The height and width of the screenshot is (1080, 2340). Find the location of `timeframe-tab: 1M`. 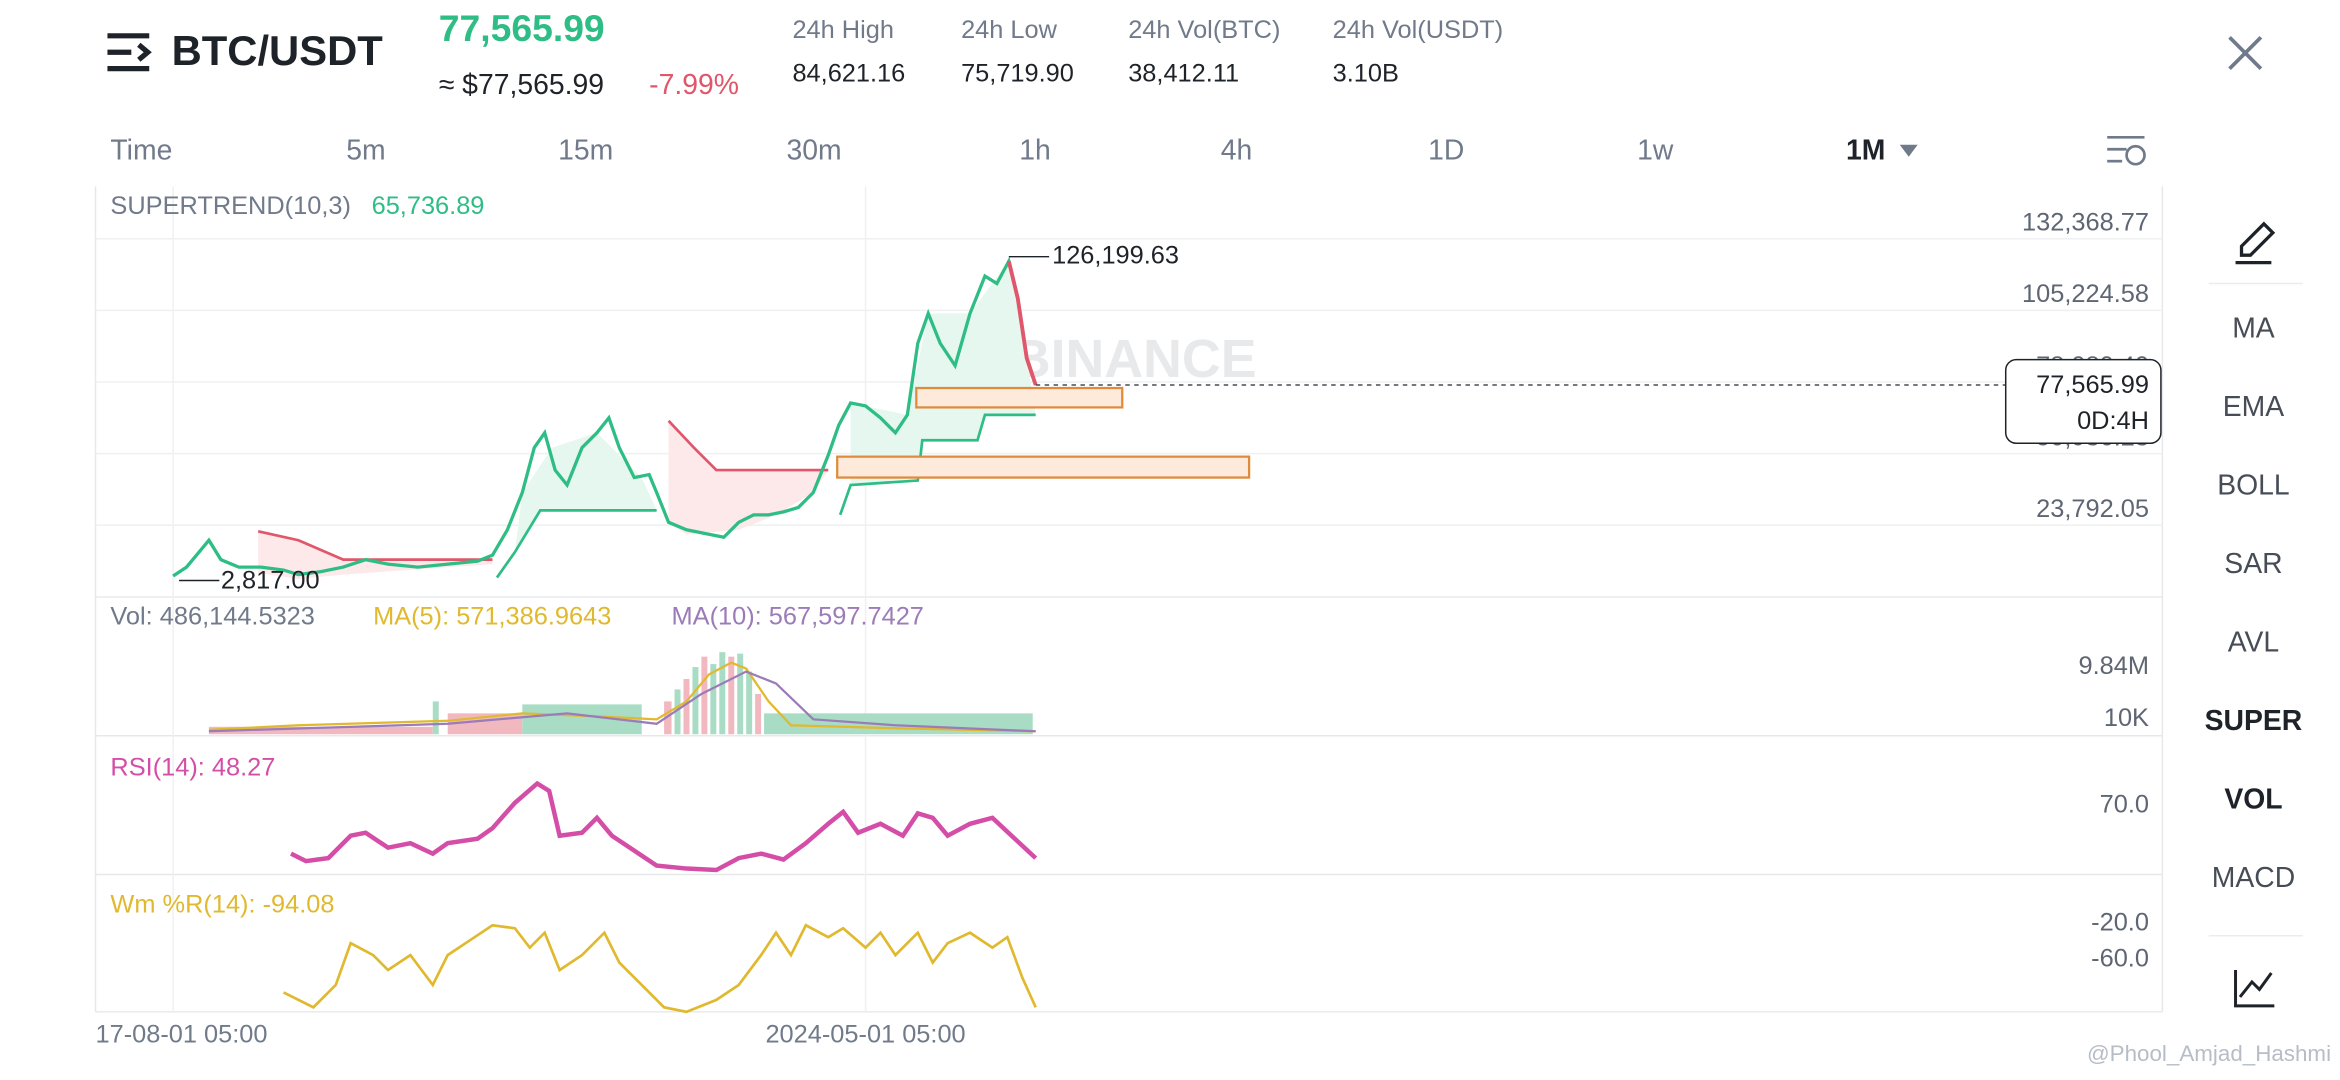

timeframe-tab: 1M is located at coordinates (1865, 151).